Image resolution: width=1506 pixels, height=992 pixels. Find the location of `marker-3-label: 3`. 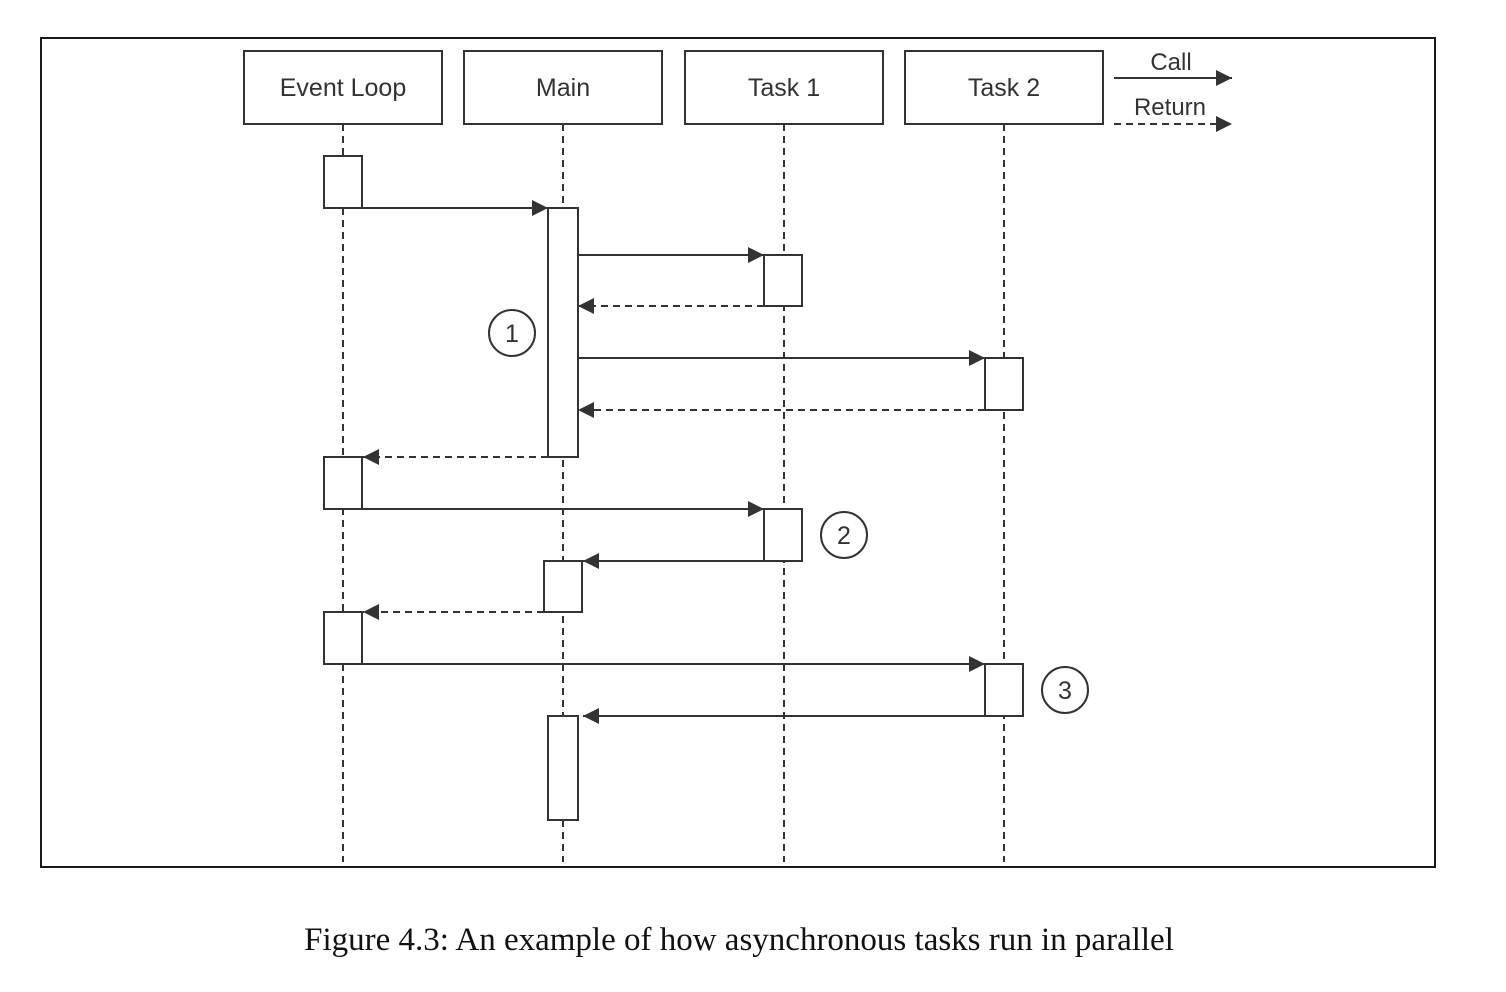

marker-3-label: 3 is located at coordinates (1065, 691).